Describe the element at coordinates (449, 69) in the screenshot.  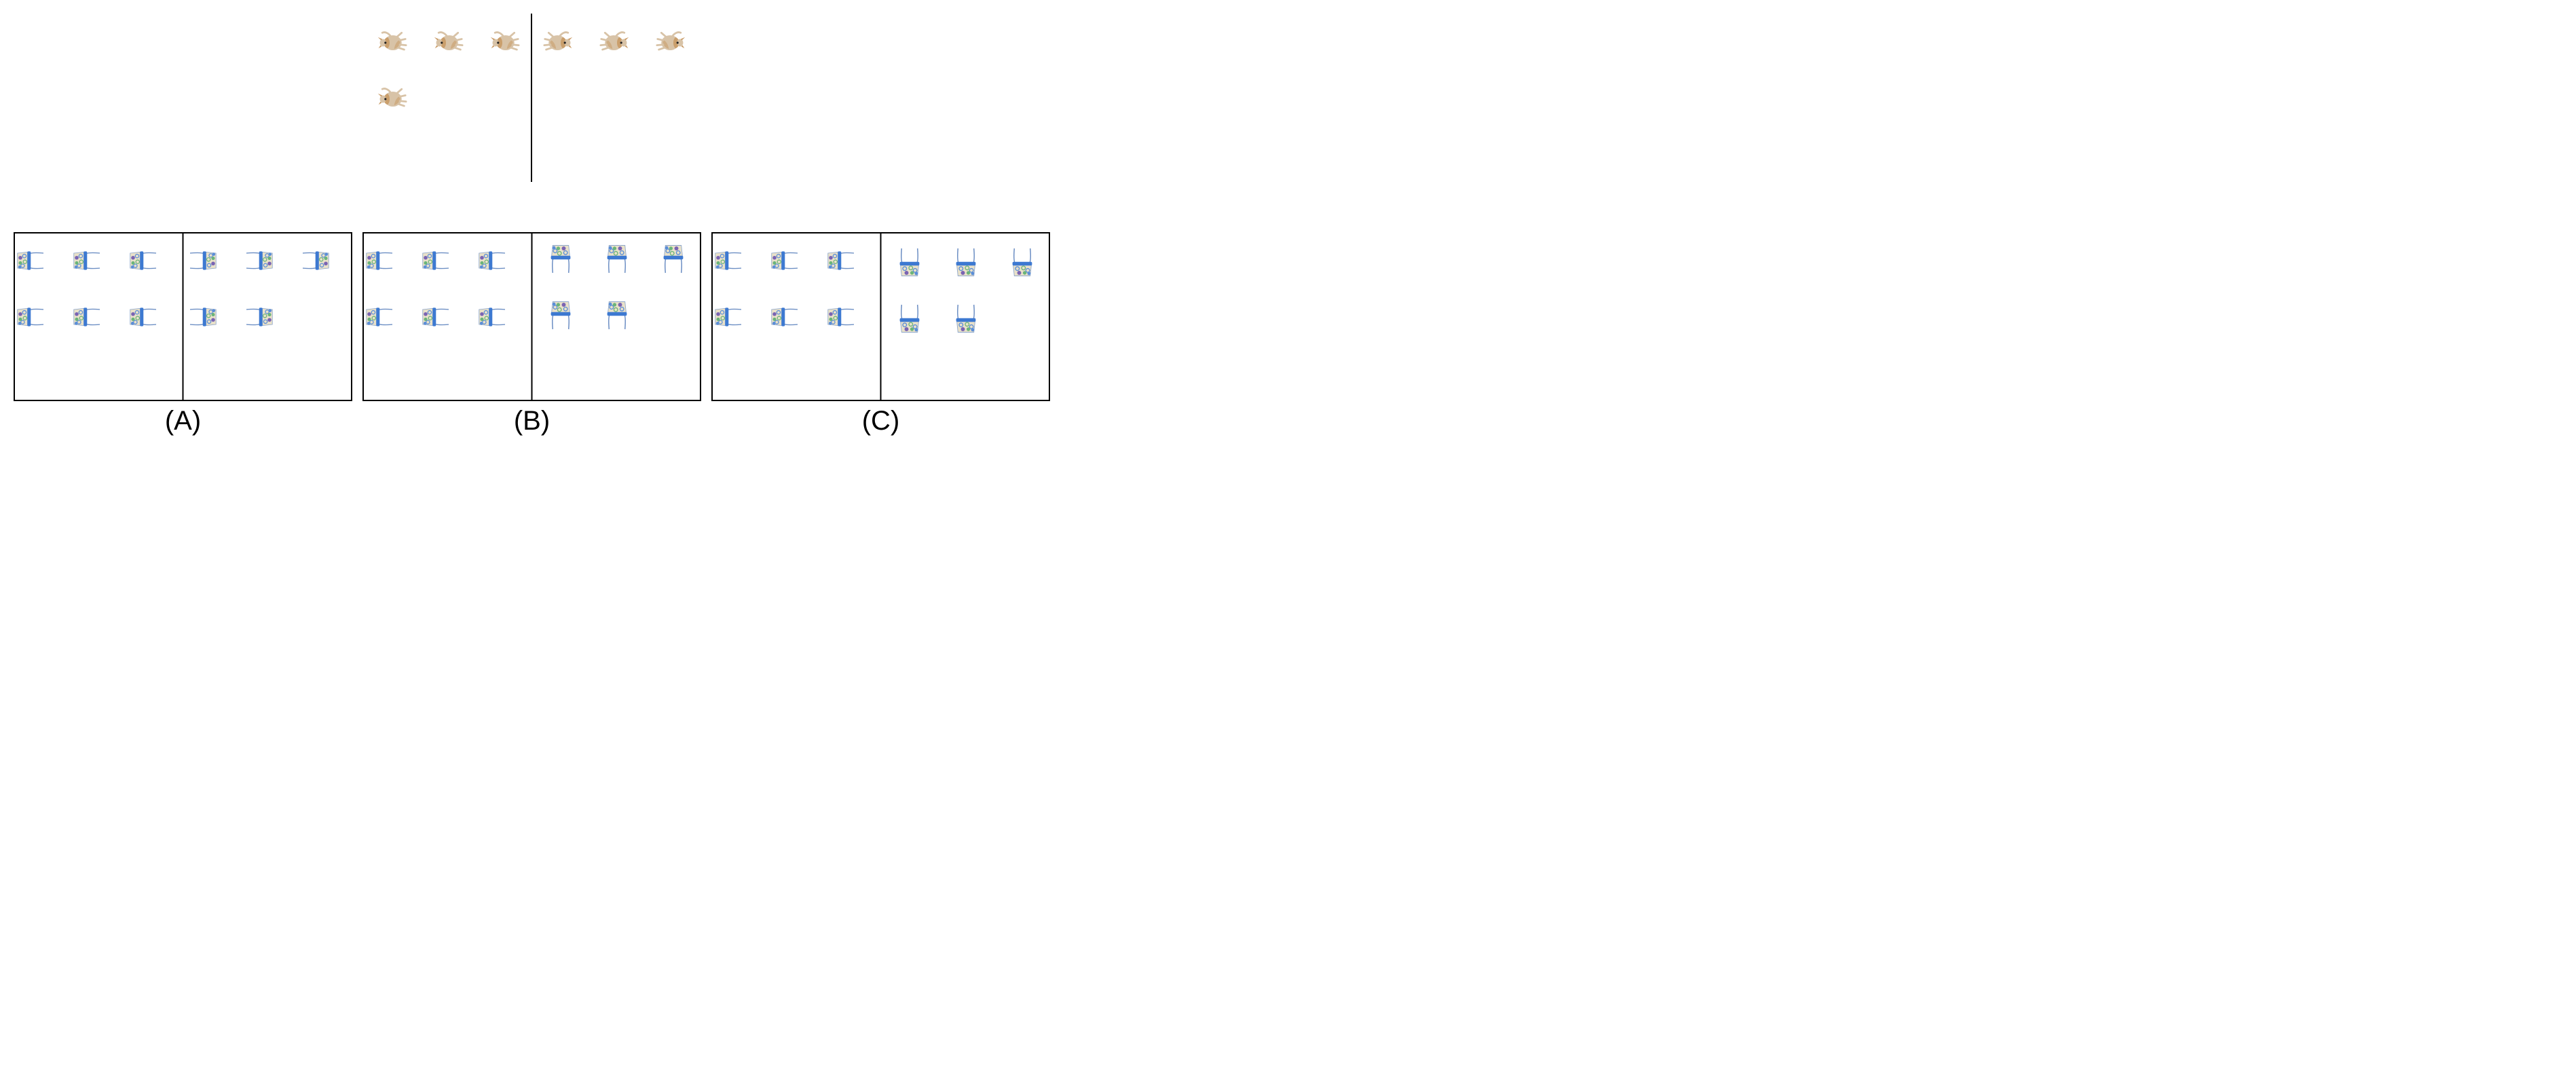
I see `reference-left-group` at that location.